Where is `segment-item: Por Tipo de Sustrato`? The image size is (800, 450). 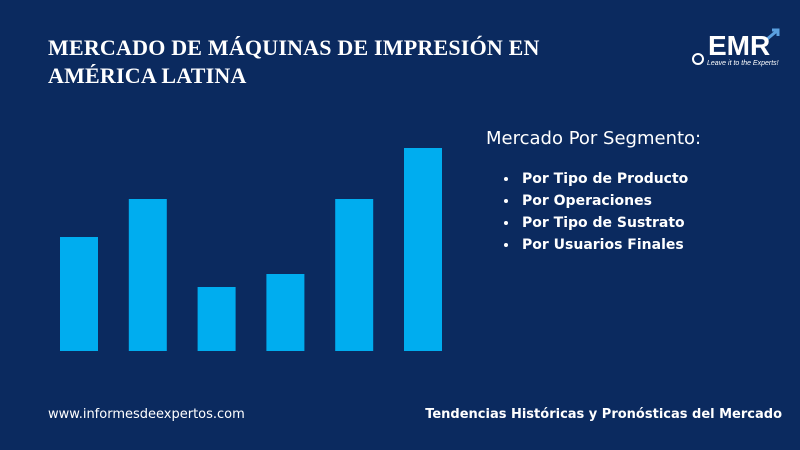 segment-item: Por Tipo de Sustrato is located at coordinates (595, 223).